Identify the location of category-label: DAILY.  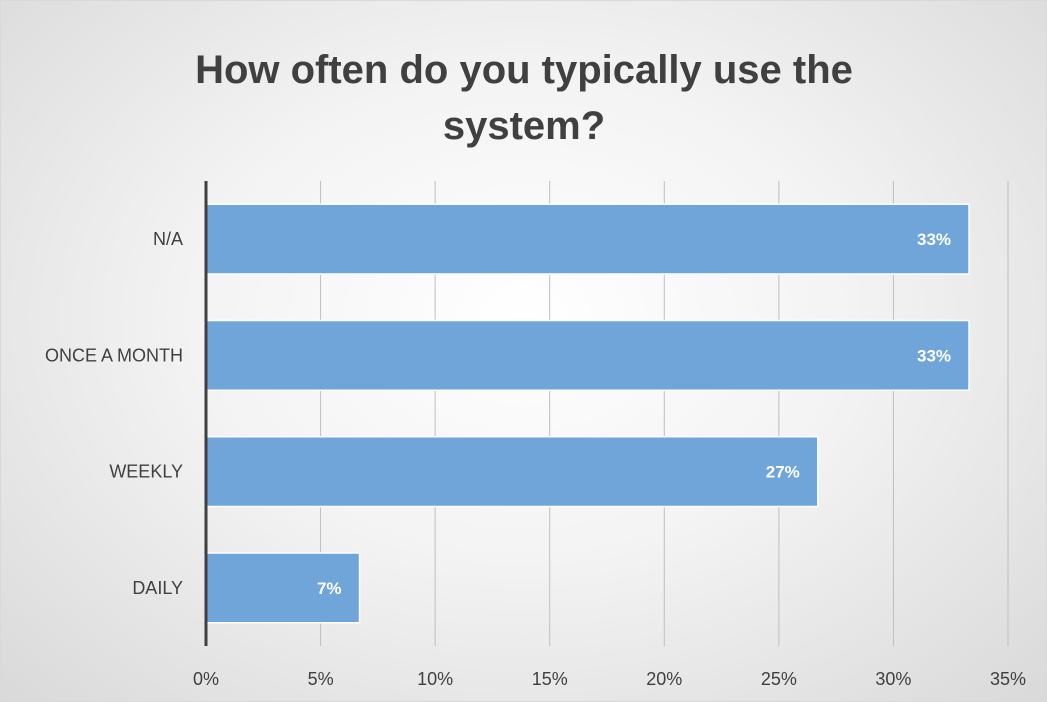
(157, 588).